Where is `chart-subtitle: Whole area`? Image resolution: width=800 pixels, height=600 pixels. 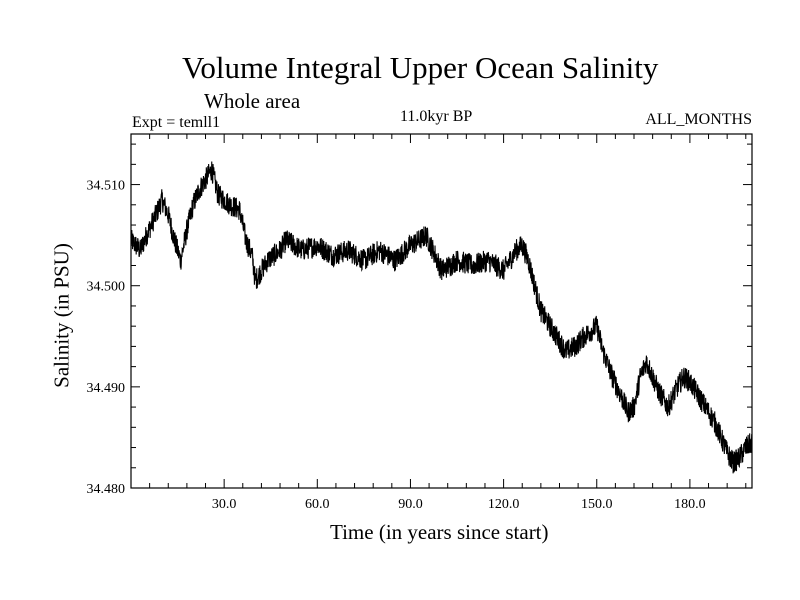 chart-subtitle: Whole area is located at coordinates (252, 101).